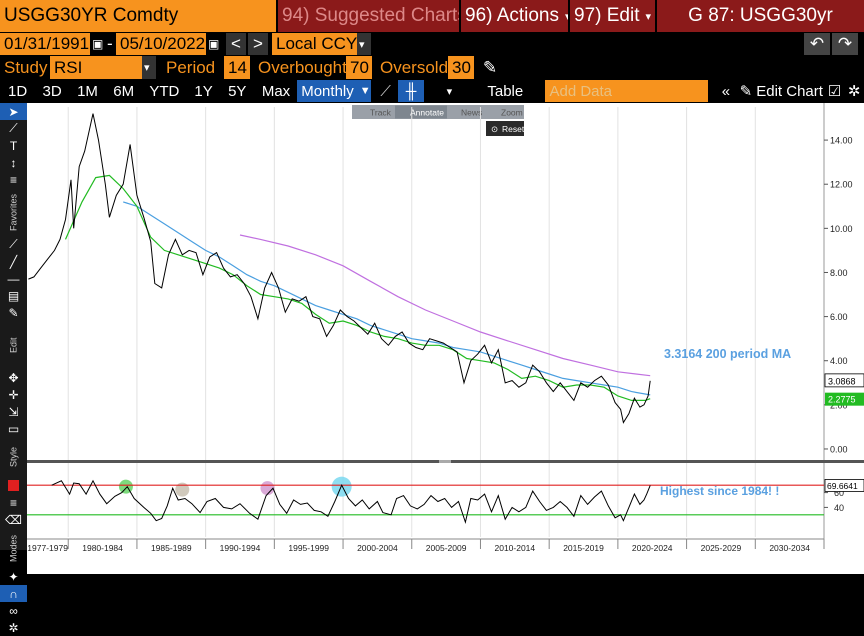 The height and width of the screenshot is (636, 864). What do you see at coordinates (314, 44) in the screenshot?
I see `currency-select: Local CCY` at bounding box center [314, 44].